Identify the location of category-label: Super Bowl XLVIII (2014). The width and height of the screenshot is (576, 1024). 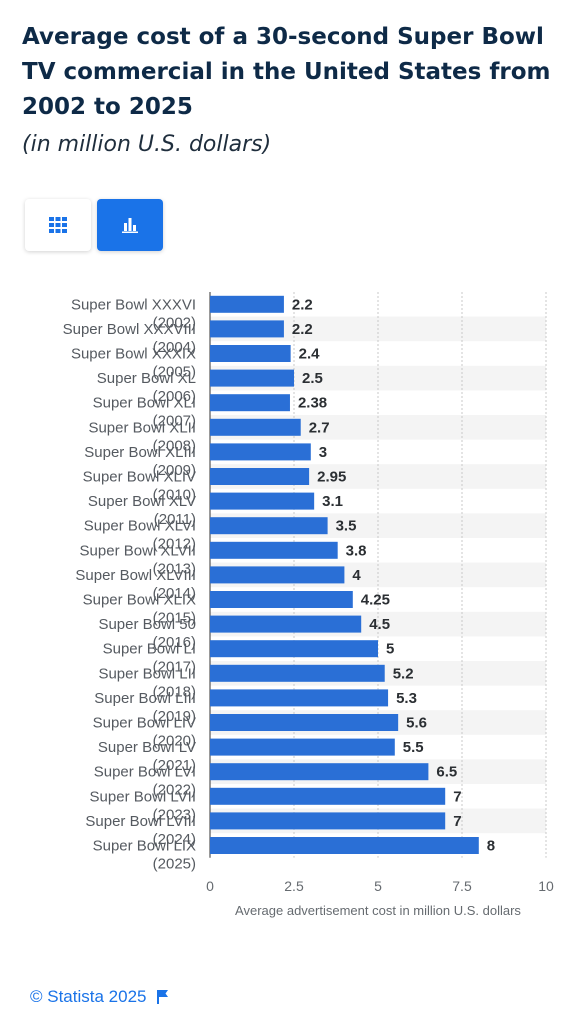
(135, 584).